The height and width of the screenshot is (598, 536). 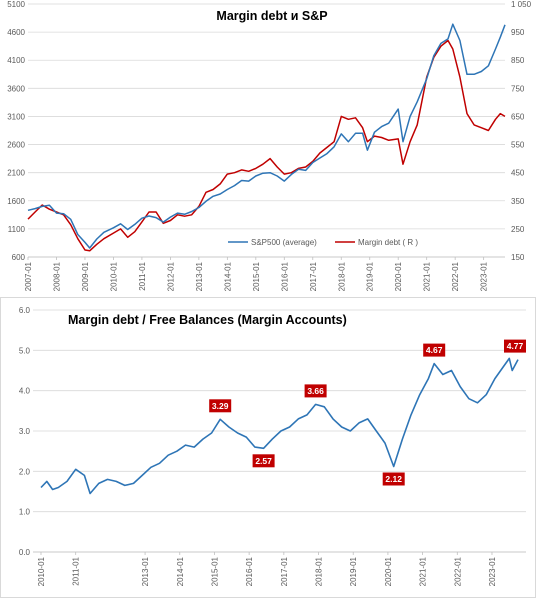 What do you see at coordinates (113, 276) in the screenshot?
I see `c1-x-tick-label: 2010-01` at bounding box center [113, 276].